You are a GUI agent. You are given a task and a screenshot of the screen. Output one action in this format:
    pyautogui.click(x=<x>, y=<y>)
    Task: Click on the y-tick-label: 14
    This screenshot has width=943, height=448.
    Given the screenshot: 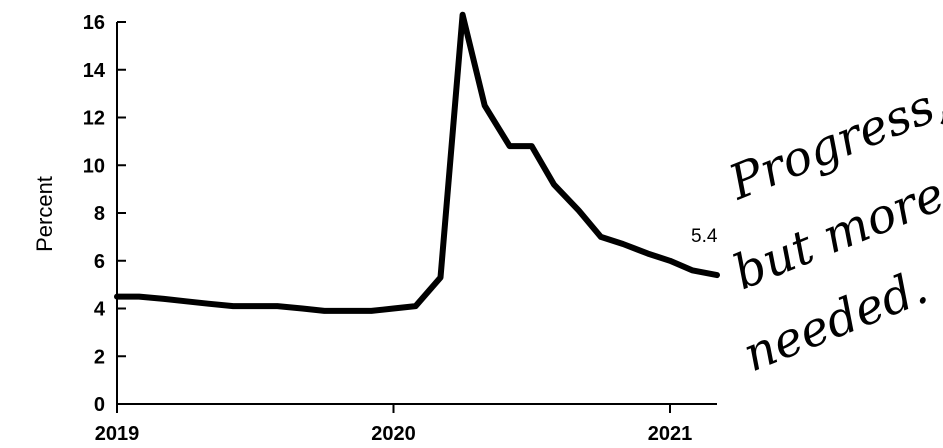 What is the action you would take?
    pyautogui.click(x=94, y=71)
    